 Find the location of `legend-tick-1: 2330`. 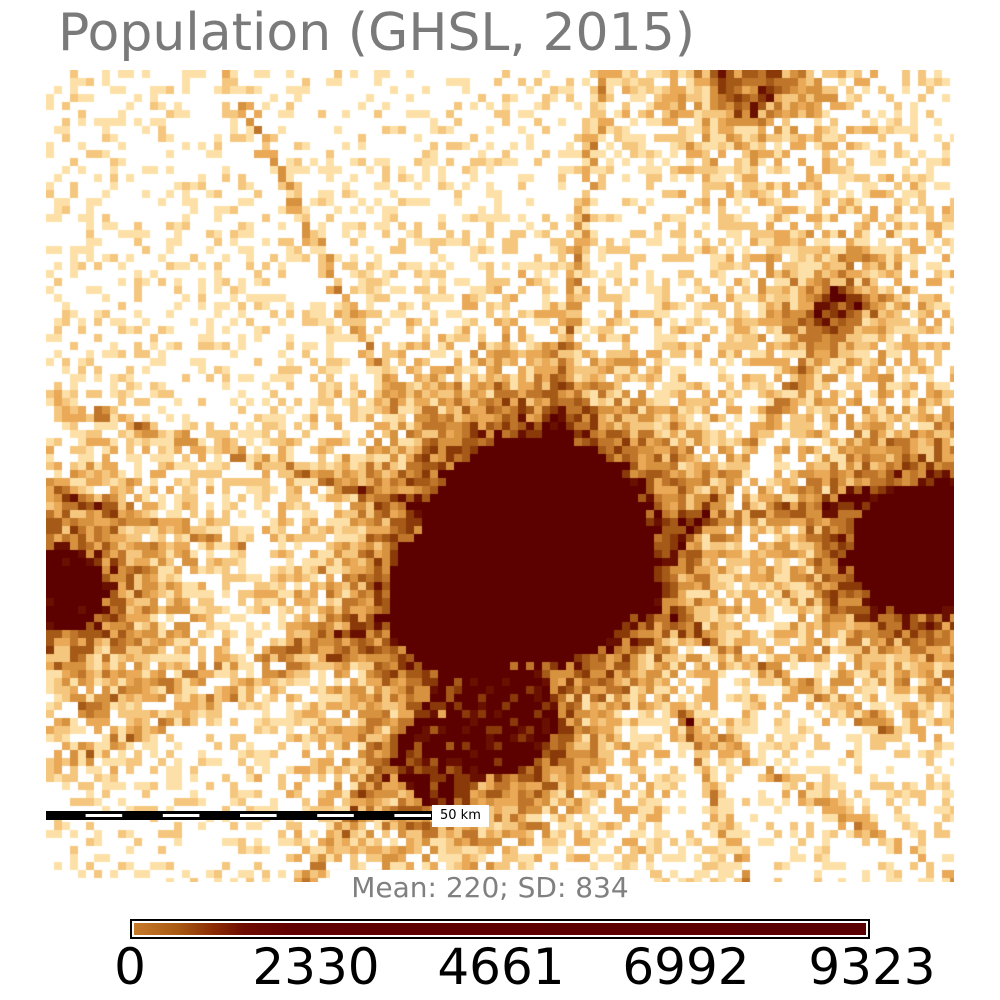

legend-tick-1: 2330 is located at coordinates (316, 967).